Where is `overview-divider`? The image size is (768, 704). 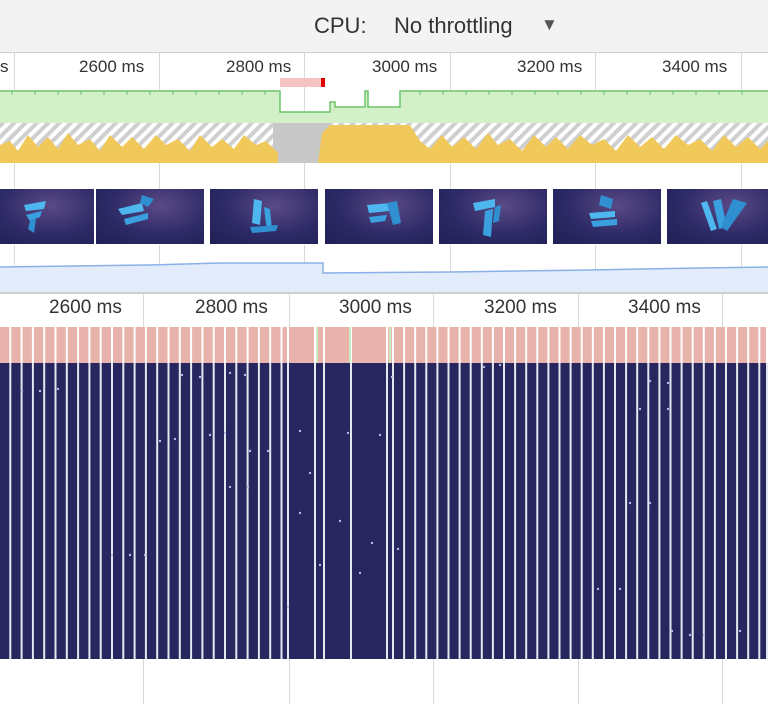 overview-divider is located at coordinates (384, 293).